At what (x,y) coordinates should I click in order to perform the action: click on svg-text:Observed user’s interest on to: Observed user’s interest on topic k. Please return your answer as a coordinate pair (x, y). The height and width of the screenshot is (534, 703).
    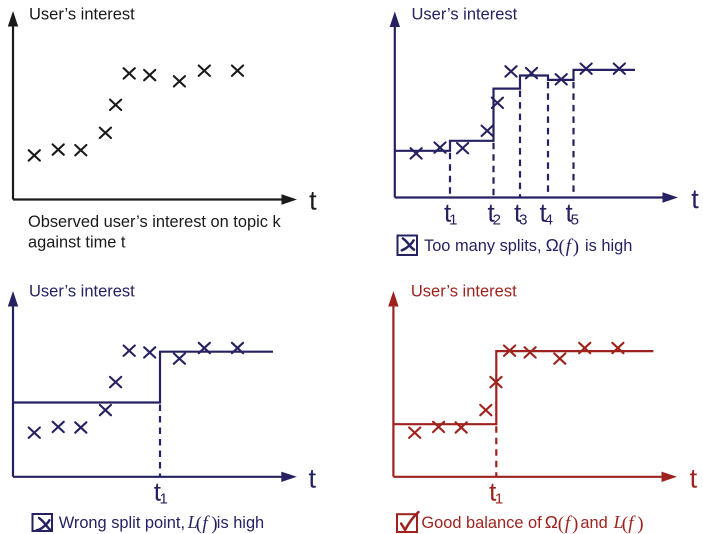
    Looking at the image, I should click on (154, 222).